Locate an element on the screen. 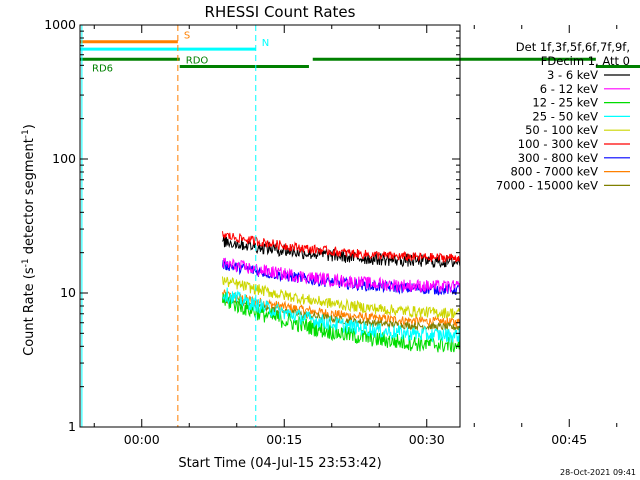 This screenshot has width=640, height=480. legend-label: 25 - 50 keV is located at coordinates (565, 116).